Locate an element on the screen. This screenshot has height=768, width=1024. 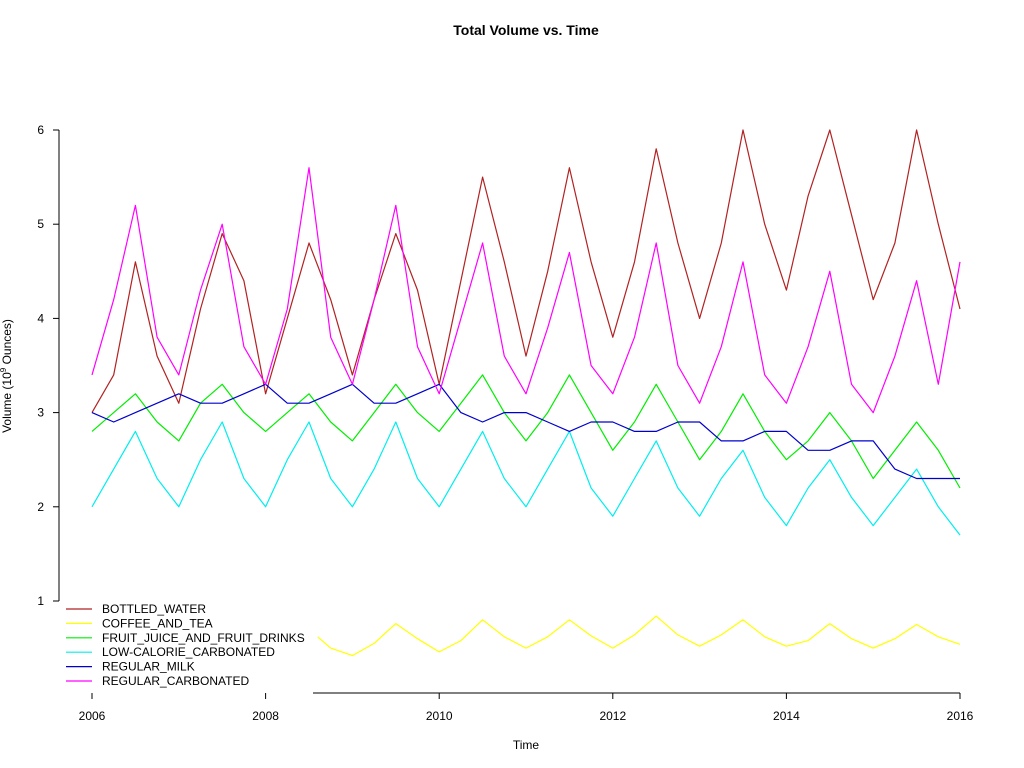
x-axis-ticks: 2006 2008 2010 2012 2014 2016 is located at coordinates (526, 708).